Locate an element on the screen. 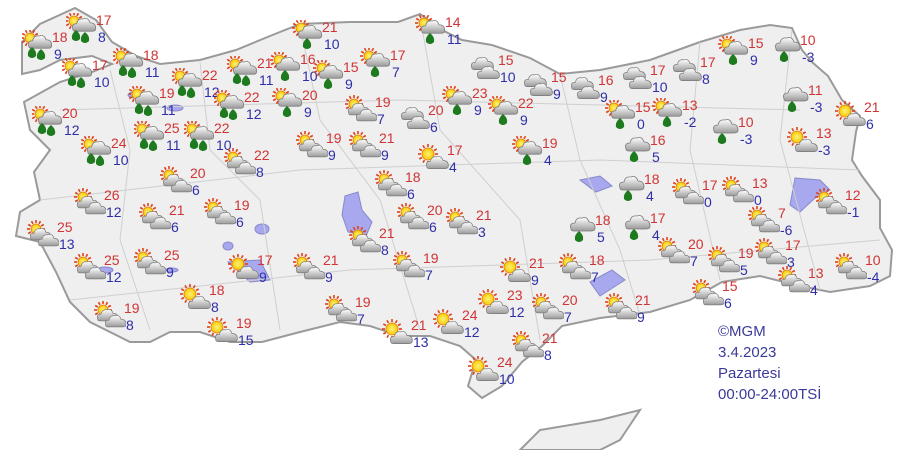 This screenshot has width=900, height=450. forecast-date: 3.4.2023 is located at coordinates (747, 352).